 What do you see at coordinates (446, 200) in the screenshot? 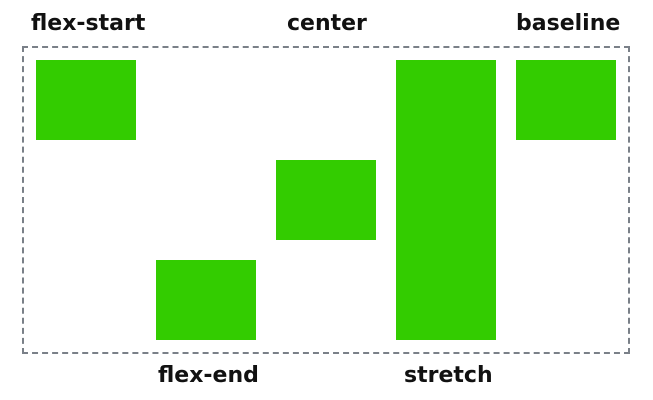
I see `box-stretch` at bounding box center [446, 200].